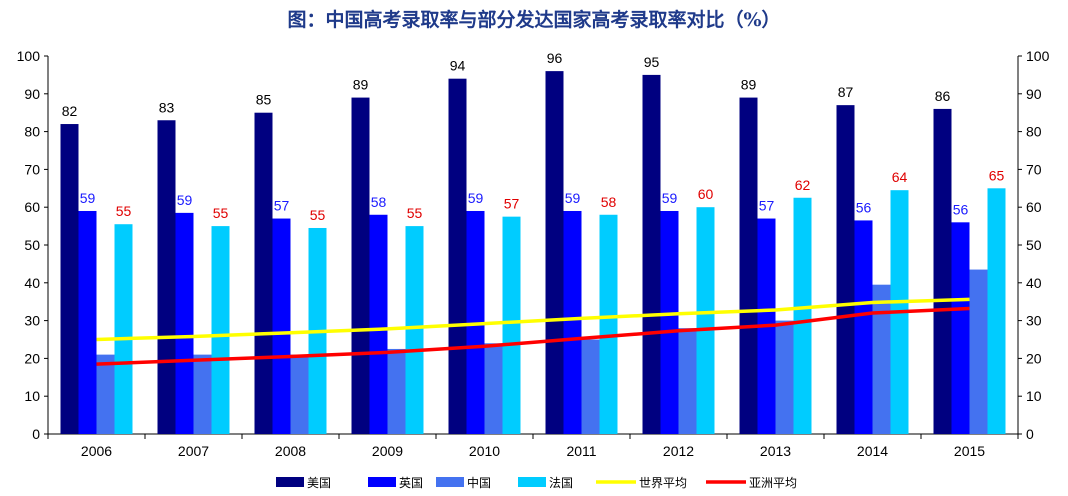  I want to click on x-tick-label: 2015, so click(969, 451).